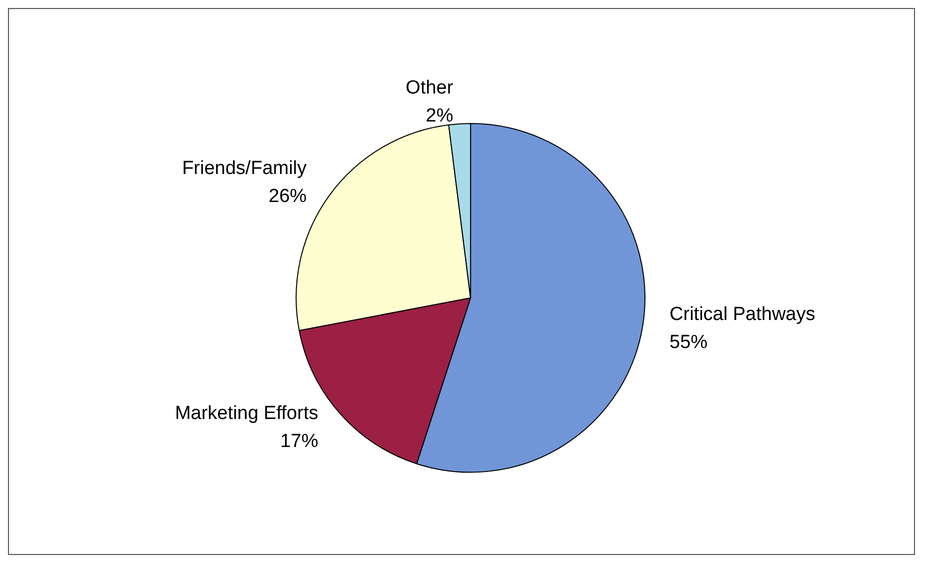 The image size is (925, 567). Describe the element at coordinates (246, 413) in the screenshot. I see `slice-label: Marketing Efforts` at that location.